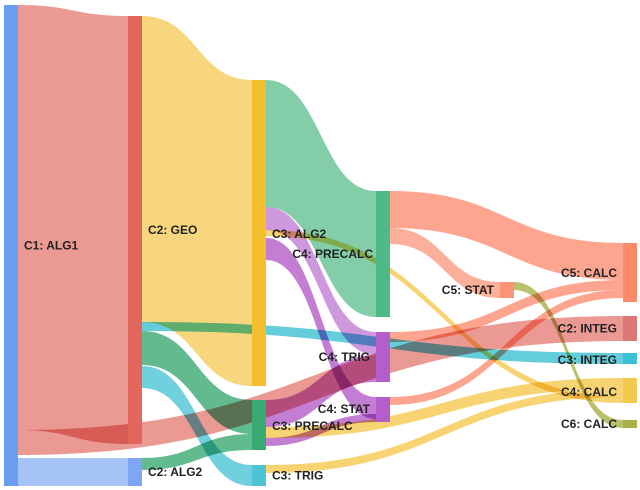 The image size is (640, 490). What do you see at coordinates (589, 392) in the screenshot?
I see `node-label-c4-calc: C4: CALC` at bounding box center [589, 392].